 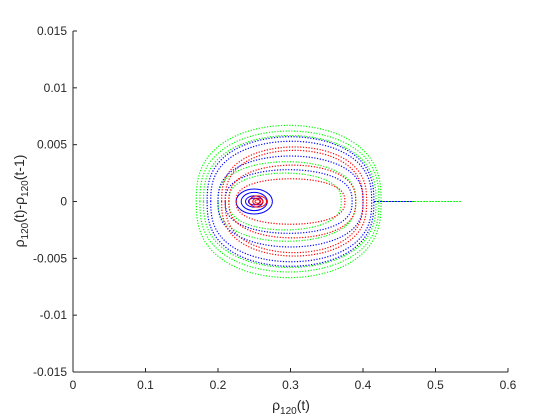 I want to click on x-tick-label: 0.3, so click(x=290, y=385).